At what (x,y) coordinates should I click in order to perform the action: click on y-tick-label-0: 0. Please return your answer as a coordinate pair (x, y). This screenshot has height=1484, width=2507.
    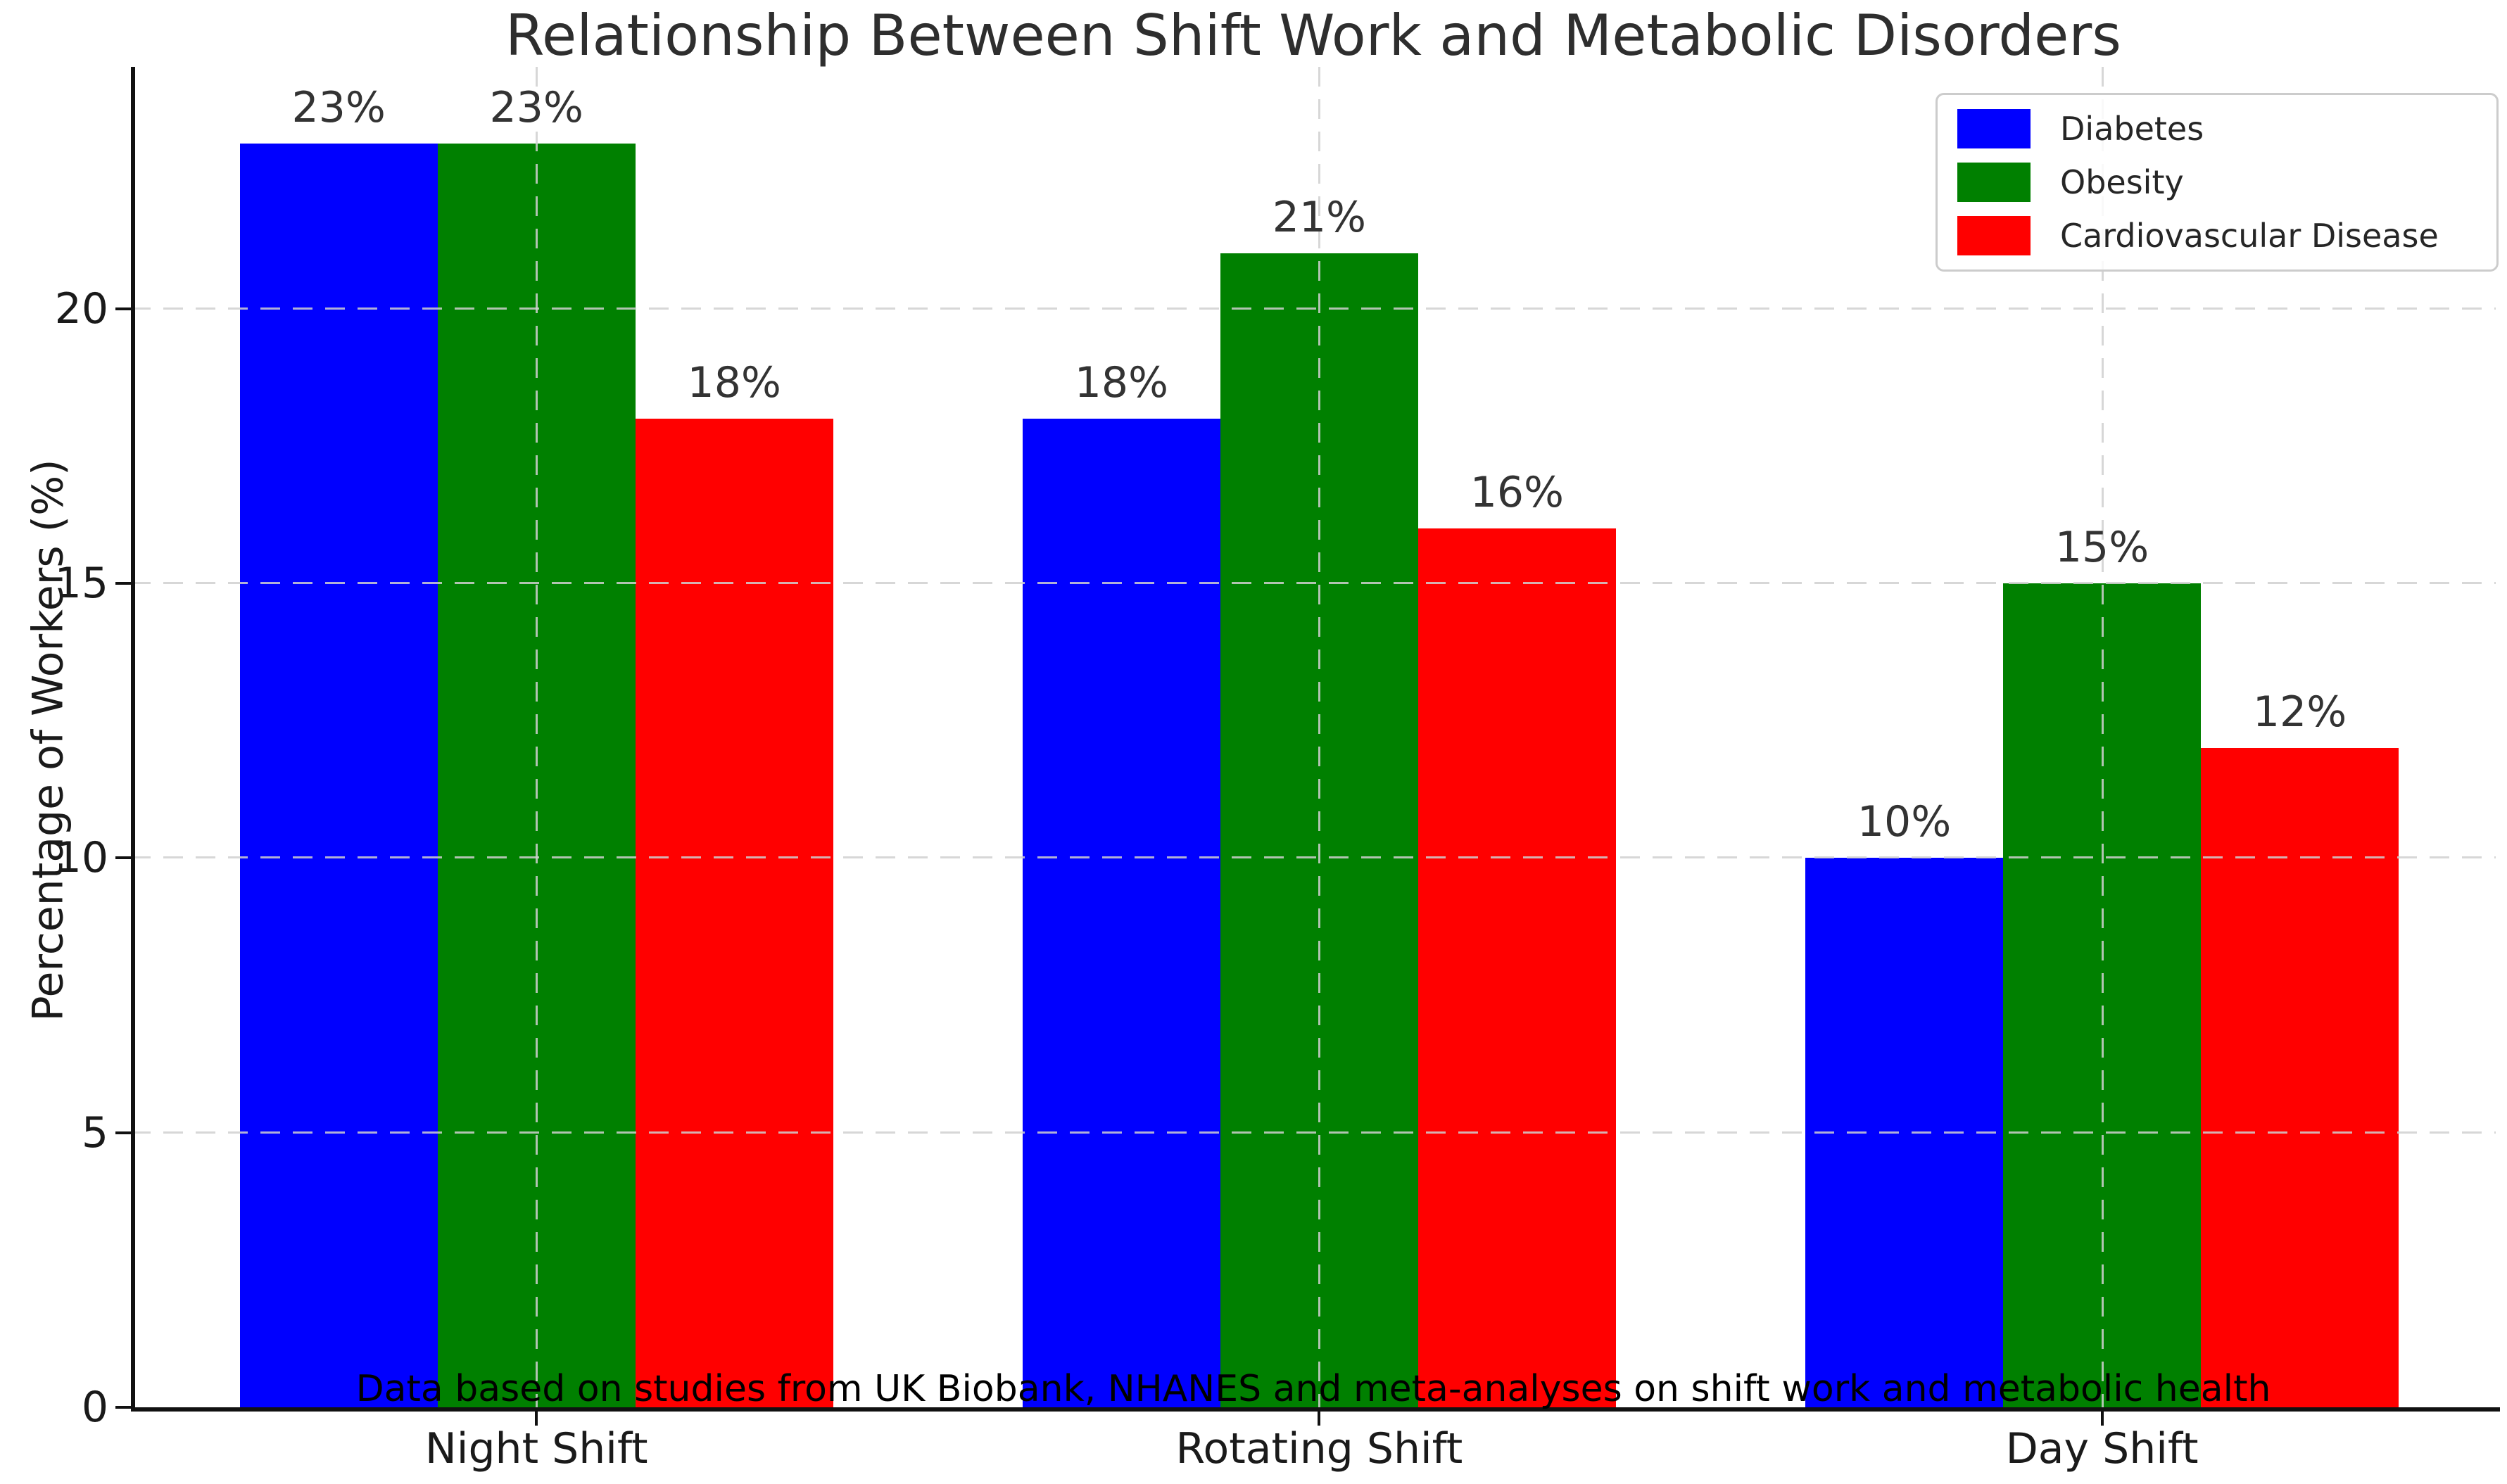
    Looking at the image, I should click on (94, 1407).